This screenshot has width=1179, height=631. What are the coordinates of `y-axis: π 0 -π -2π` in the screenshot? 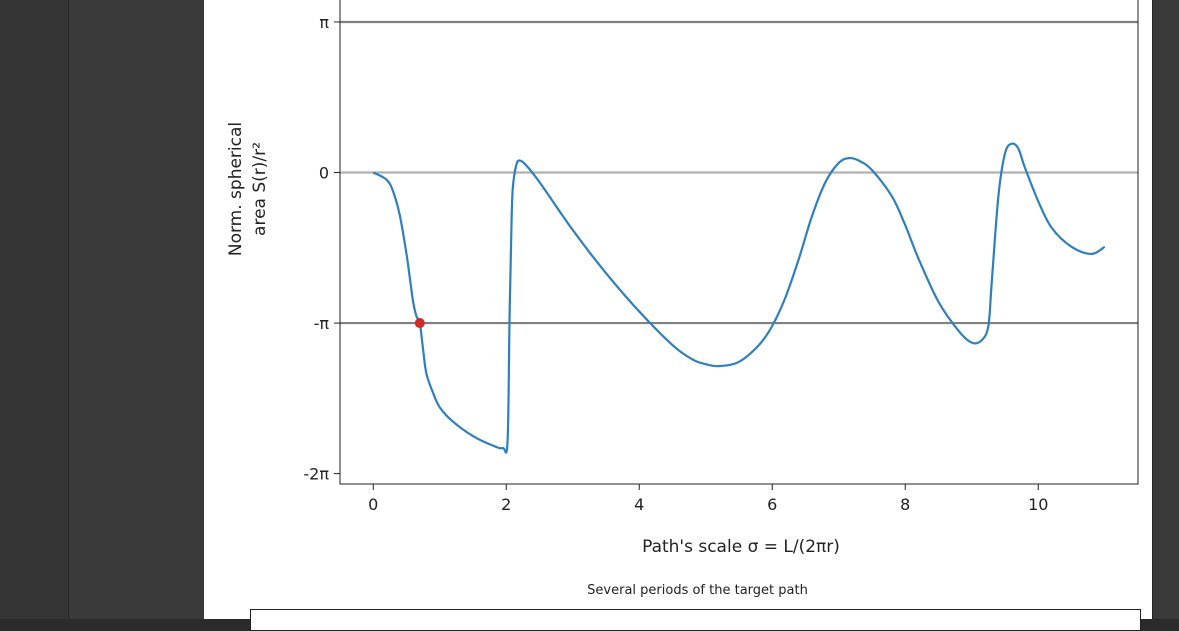 It's located at (321, 248).